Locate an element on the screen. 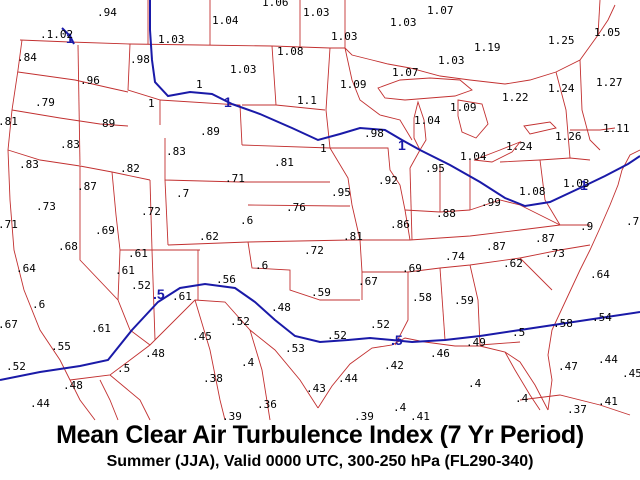  index-value: .43 is located at coordinates (316, 388).